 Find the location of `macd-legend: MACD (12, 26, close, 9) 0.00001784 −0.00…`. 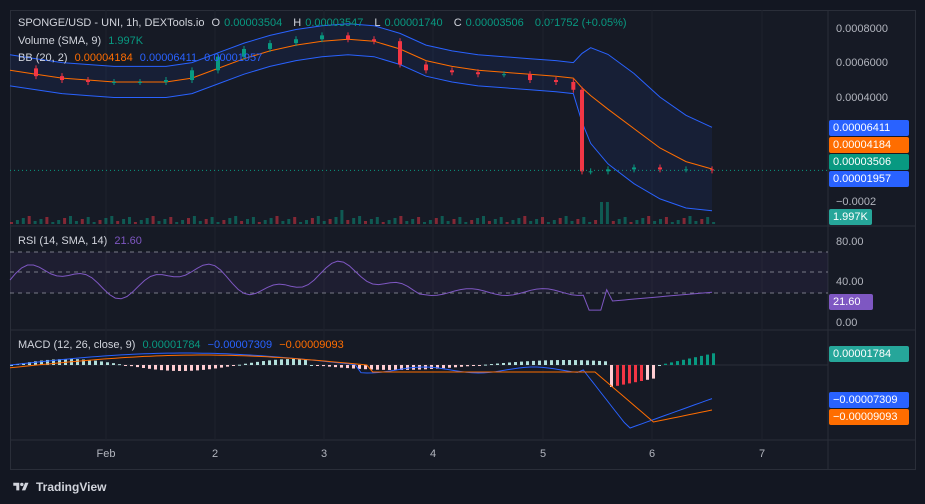

macd-legend: MACD (12, 26, close, 9) 0.00001784 −0.00… is located at coordinates (181, 345).